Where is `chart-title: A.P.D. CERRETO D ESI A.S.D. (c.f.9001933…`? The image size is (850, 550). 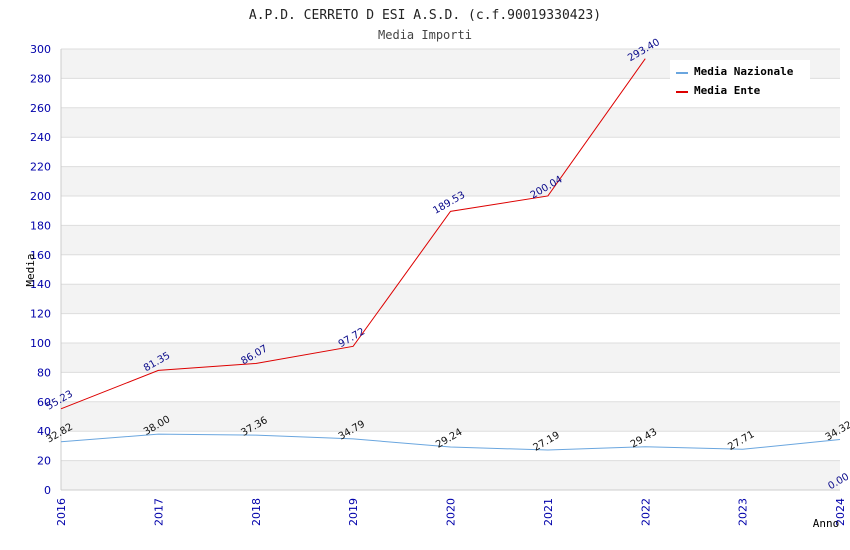
chart-title: A.P.D. CERRETO D ESI A.S.D. (c.f.9001933… is located at coordinates (425, 15).